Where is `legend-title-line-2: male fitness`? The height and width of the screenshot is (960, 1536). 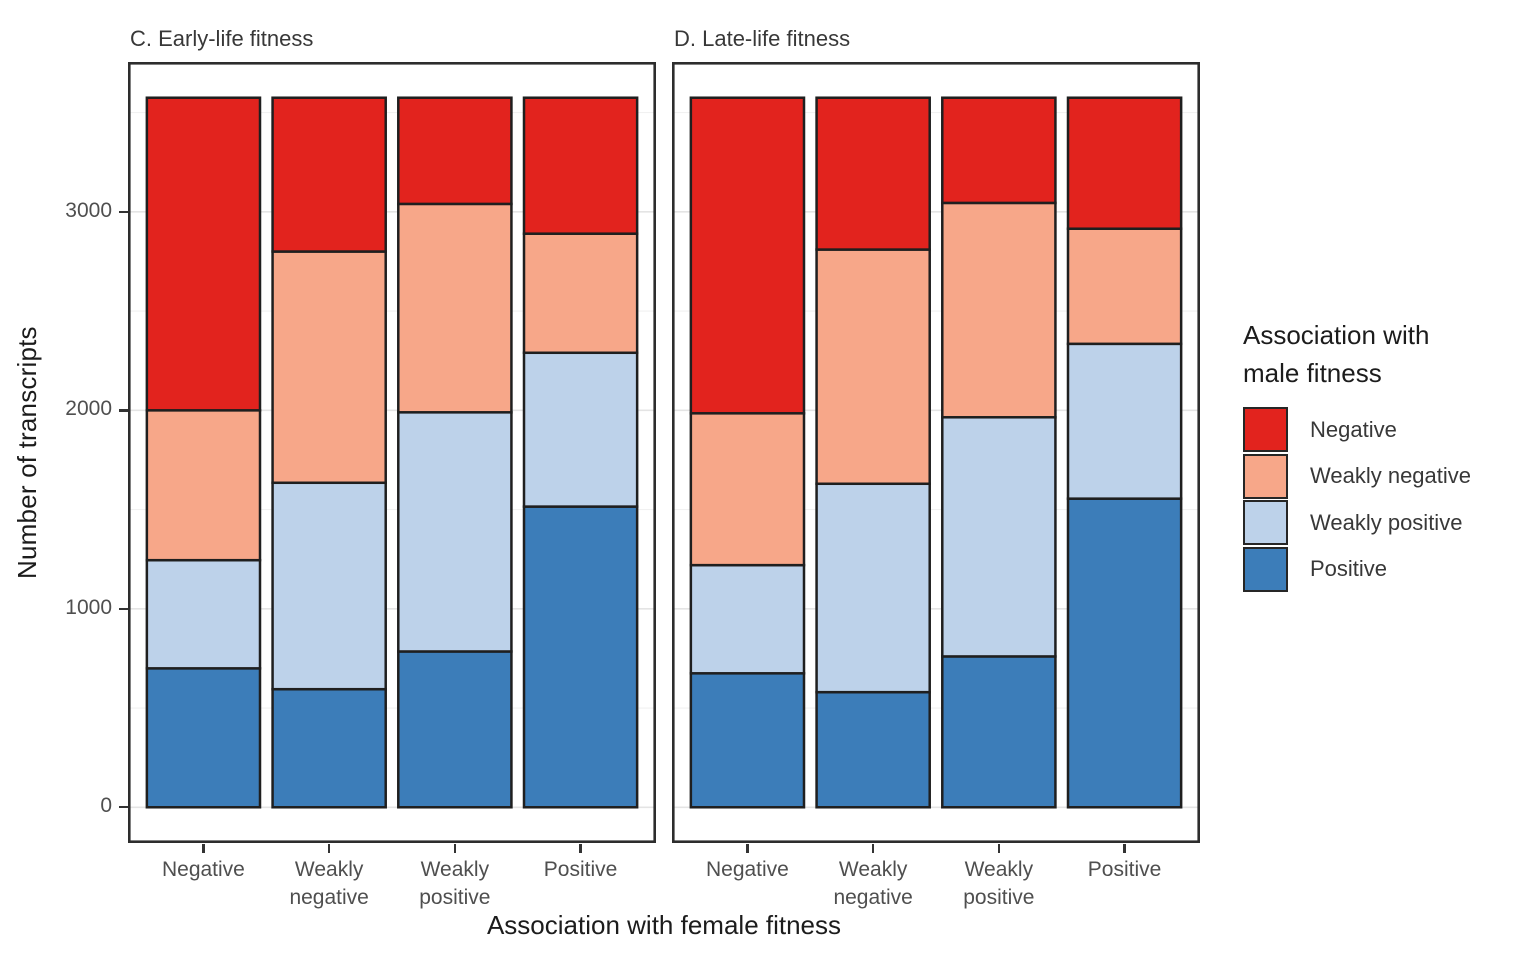 legend-title-line-2: male fitness is located at coordinates (1312, 373).